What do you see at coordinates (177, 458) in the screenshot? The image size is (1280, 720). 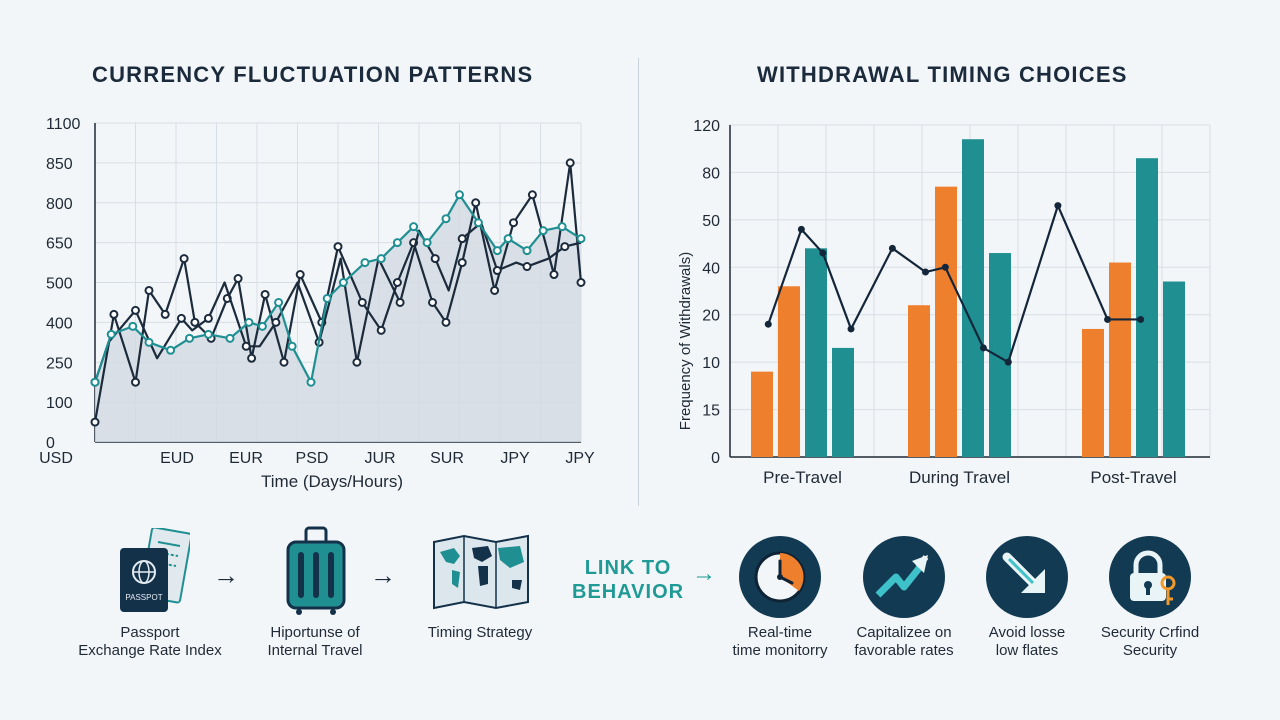 I see `line-chart-x-tick-label: EUD` at bounding box center [177, 458].